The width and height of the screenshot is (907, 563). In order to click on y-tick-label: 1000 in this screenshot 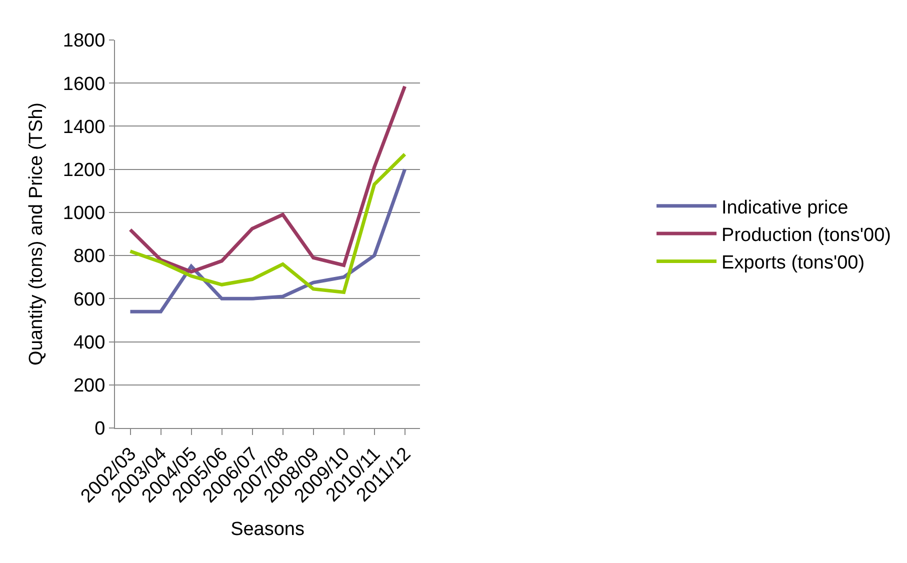, I will do `click(84, 213)`.